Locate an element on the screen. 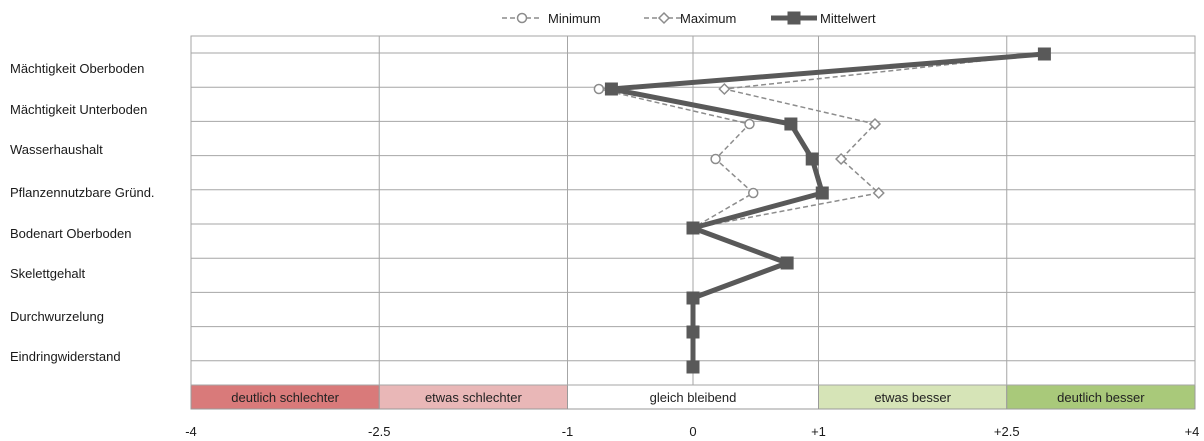  x-tick-label: +2.5 is located at coordinates (1007, 431).